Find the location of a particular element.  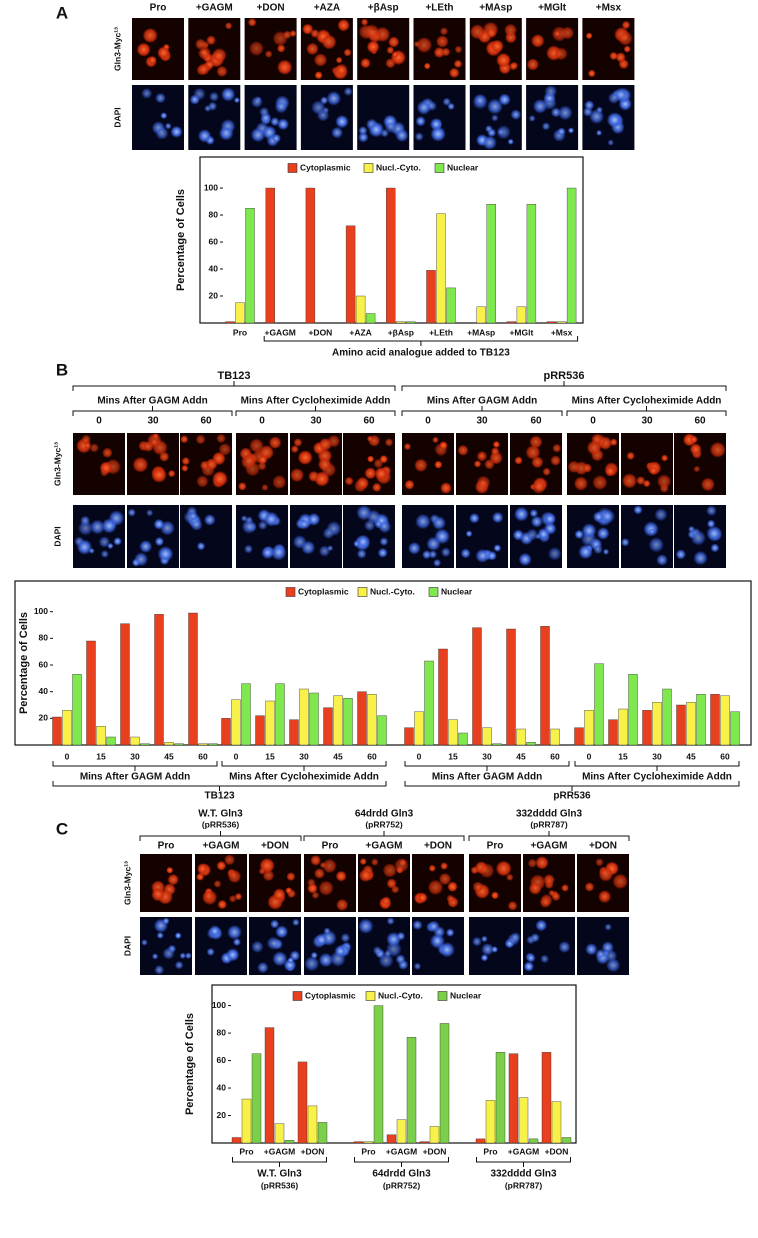

x-tick-label: +MGlt is located at coordinates (521, 332).